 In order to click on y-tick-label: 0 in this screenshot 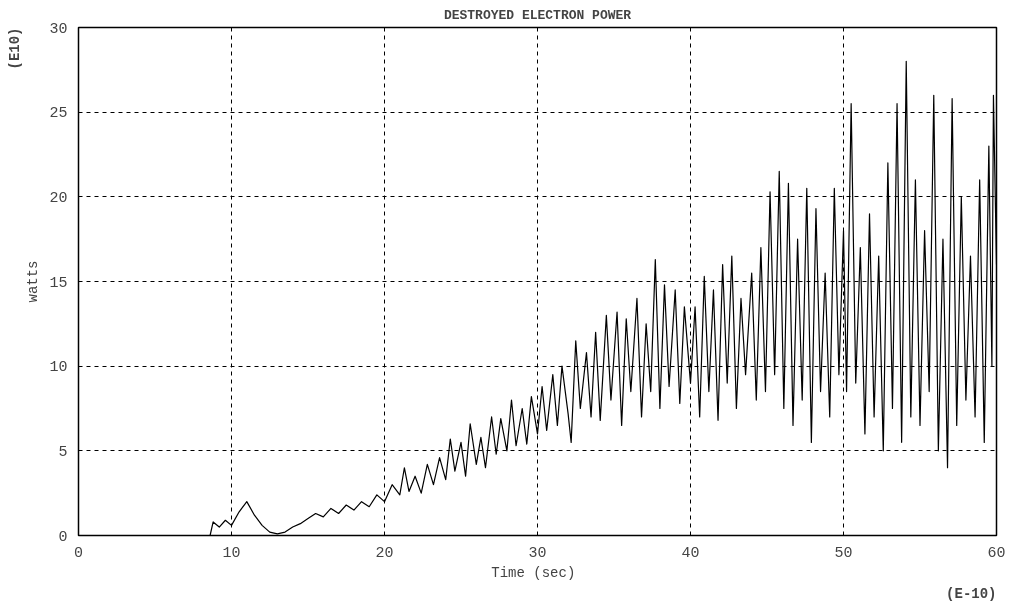, I will do `click(63, 537)`.